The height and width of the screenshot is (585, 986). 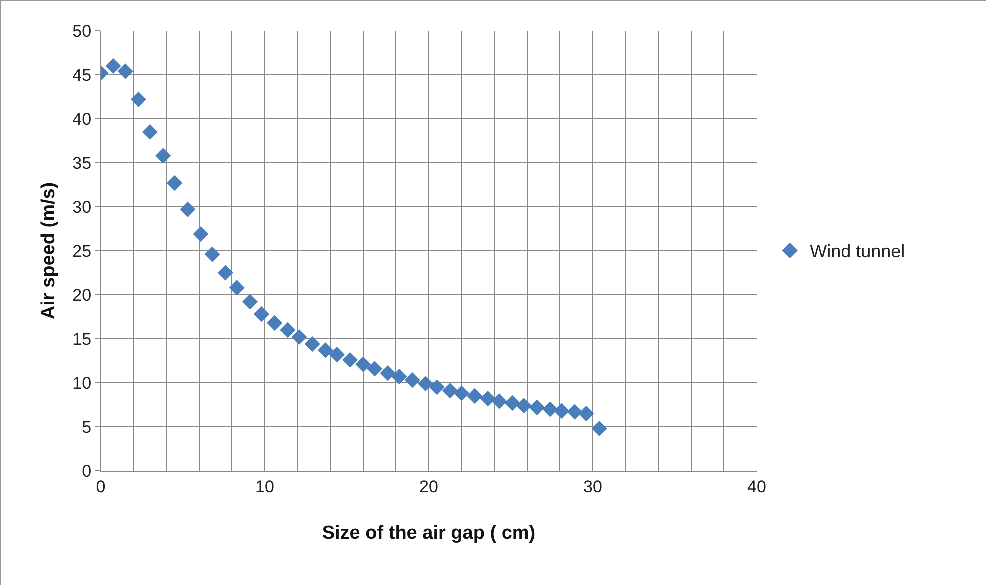 I want to click on x-tick-label: 0, so click(x=101, y=486).